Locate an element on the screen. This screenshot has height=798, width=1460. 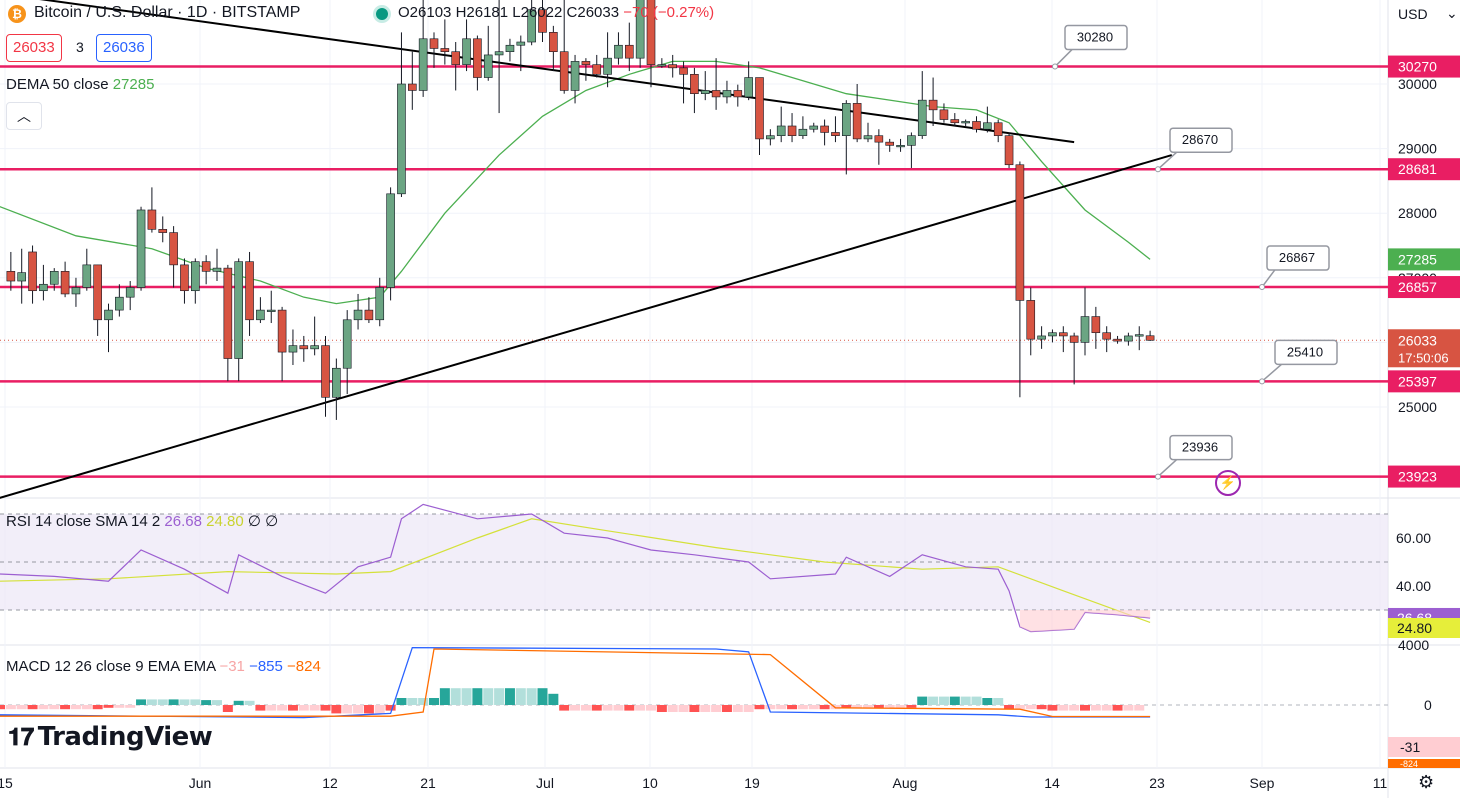
rsi-sma-line is located at coordinates (575, 571).